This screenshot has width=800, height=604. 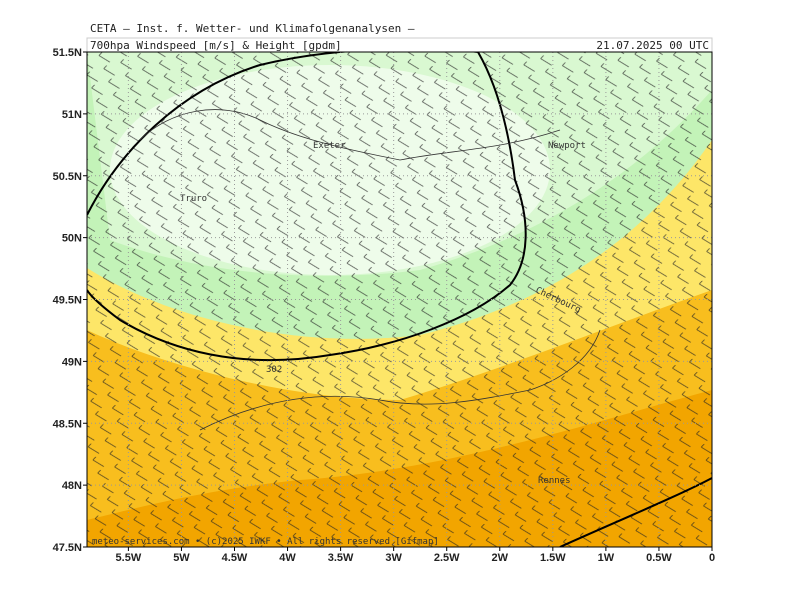 I want to click on y-tick-label: 49N, so click(x=72, y=362).